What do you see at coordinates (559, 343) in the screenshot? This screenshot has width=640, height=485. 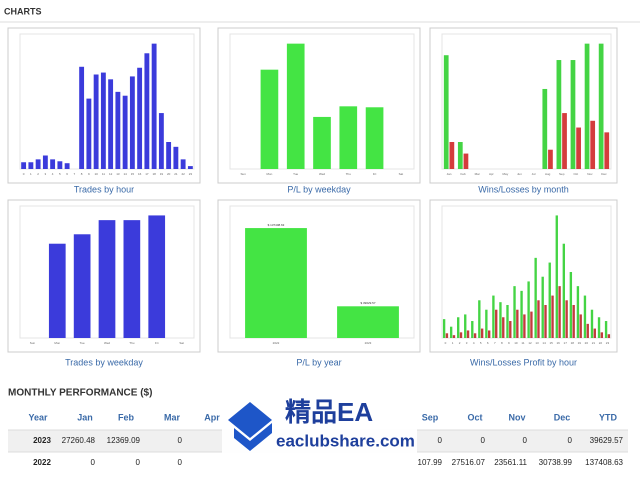 I see `x-tick-label: 16` at bounding box center [559, 343].